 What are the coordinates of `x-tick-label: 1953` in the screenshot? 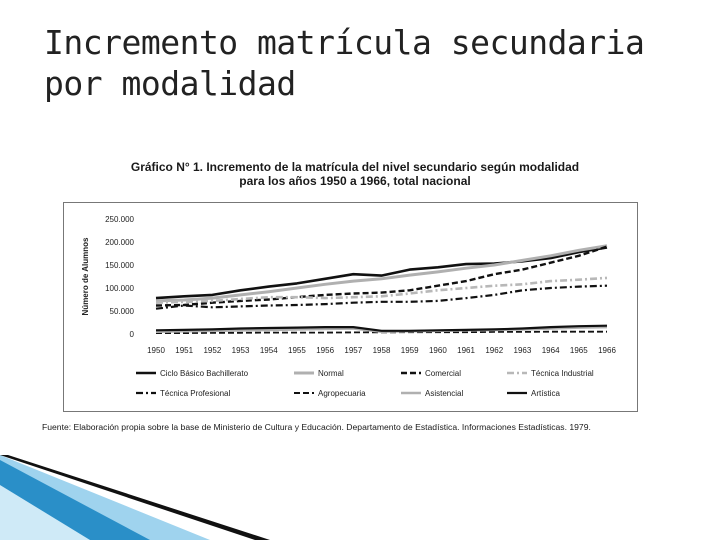 It's located at (241, 350).